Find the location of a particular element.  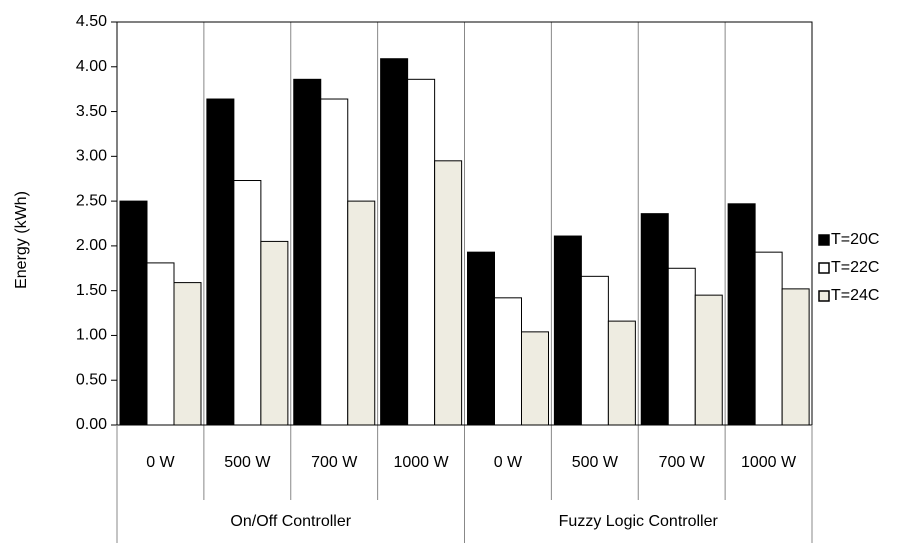

group-label: On/Off Controller is located at coordinates (290, 521).